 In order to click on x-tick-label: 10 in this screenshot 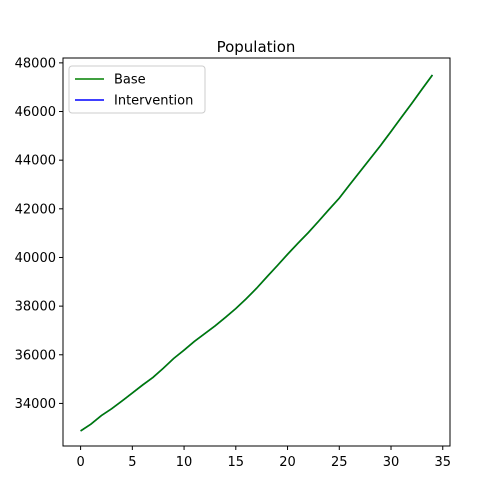, I will do `click(184, 462)`.